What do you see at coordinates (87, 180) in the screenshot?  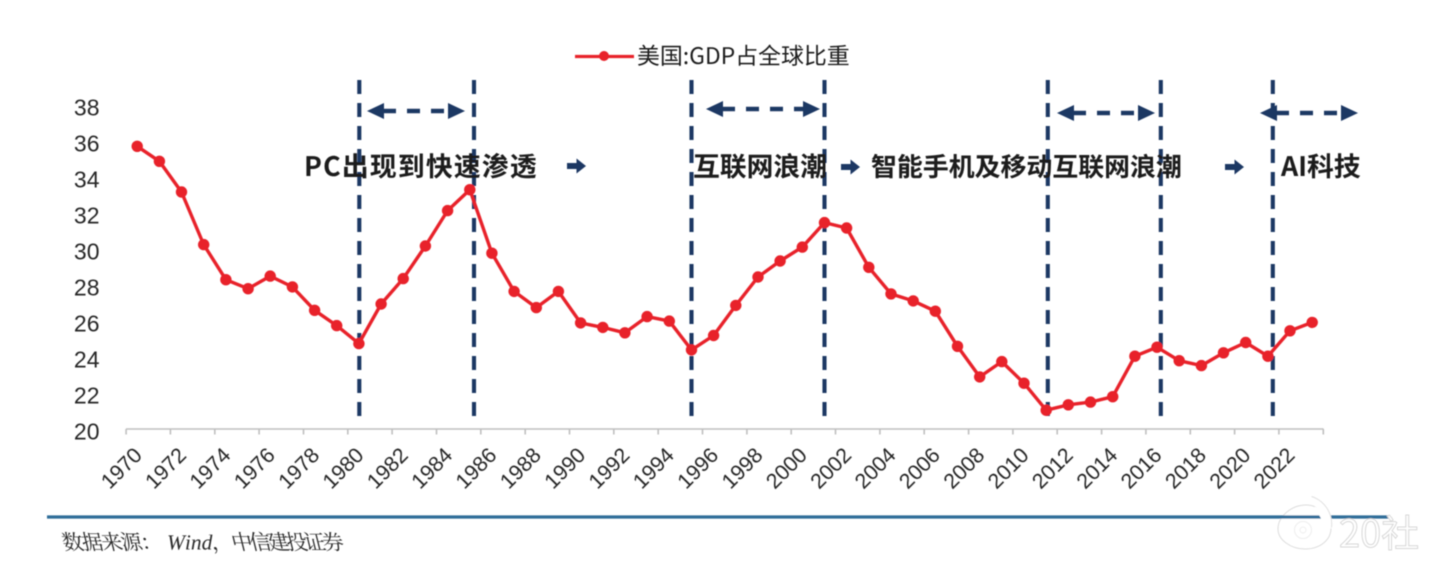 I see `svg-text: 34` at bounding box center [87, 180].